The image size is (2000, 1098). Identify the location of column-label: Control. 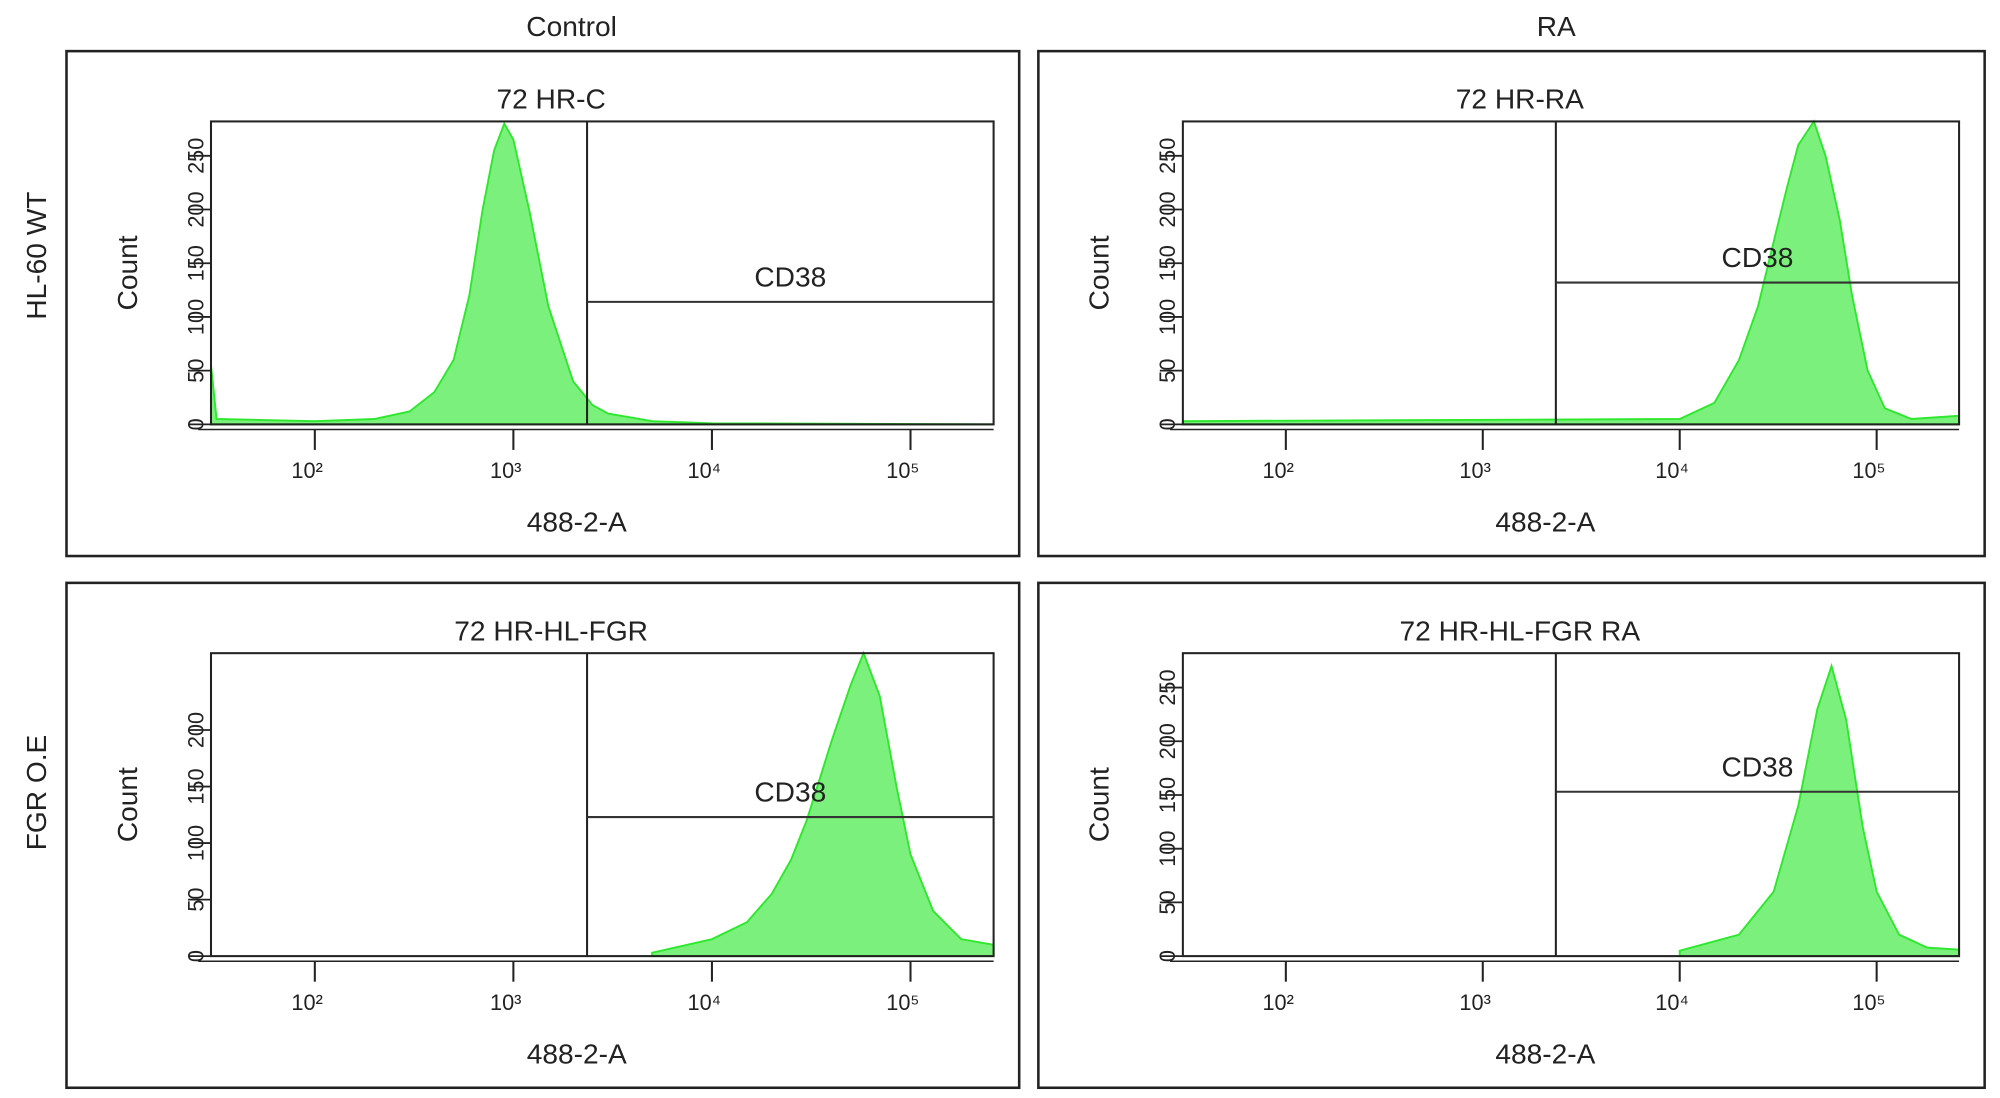
(571, 26).